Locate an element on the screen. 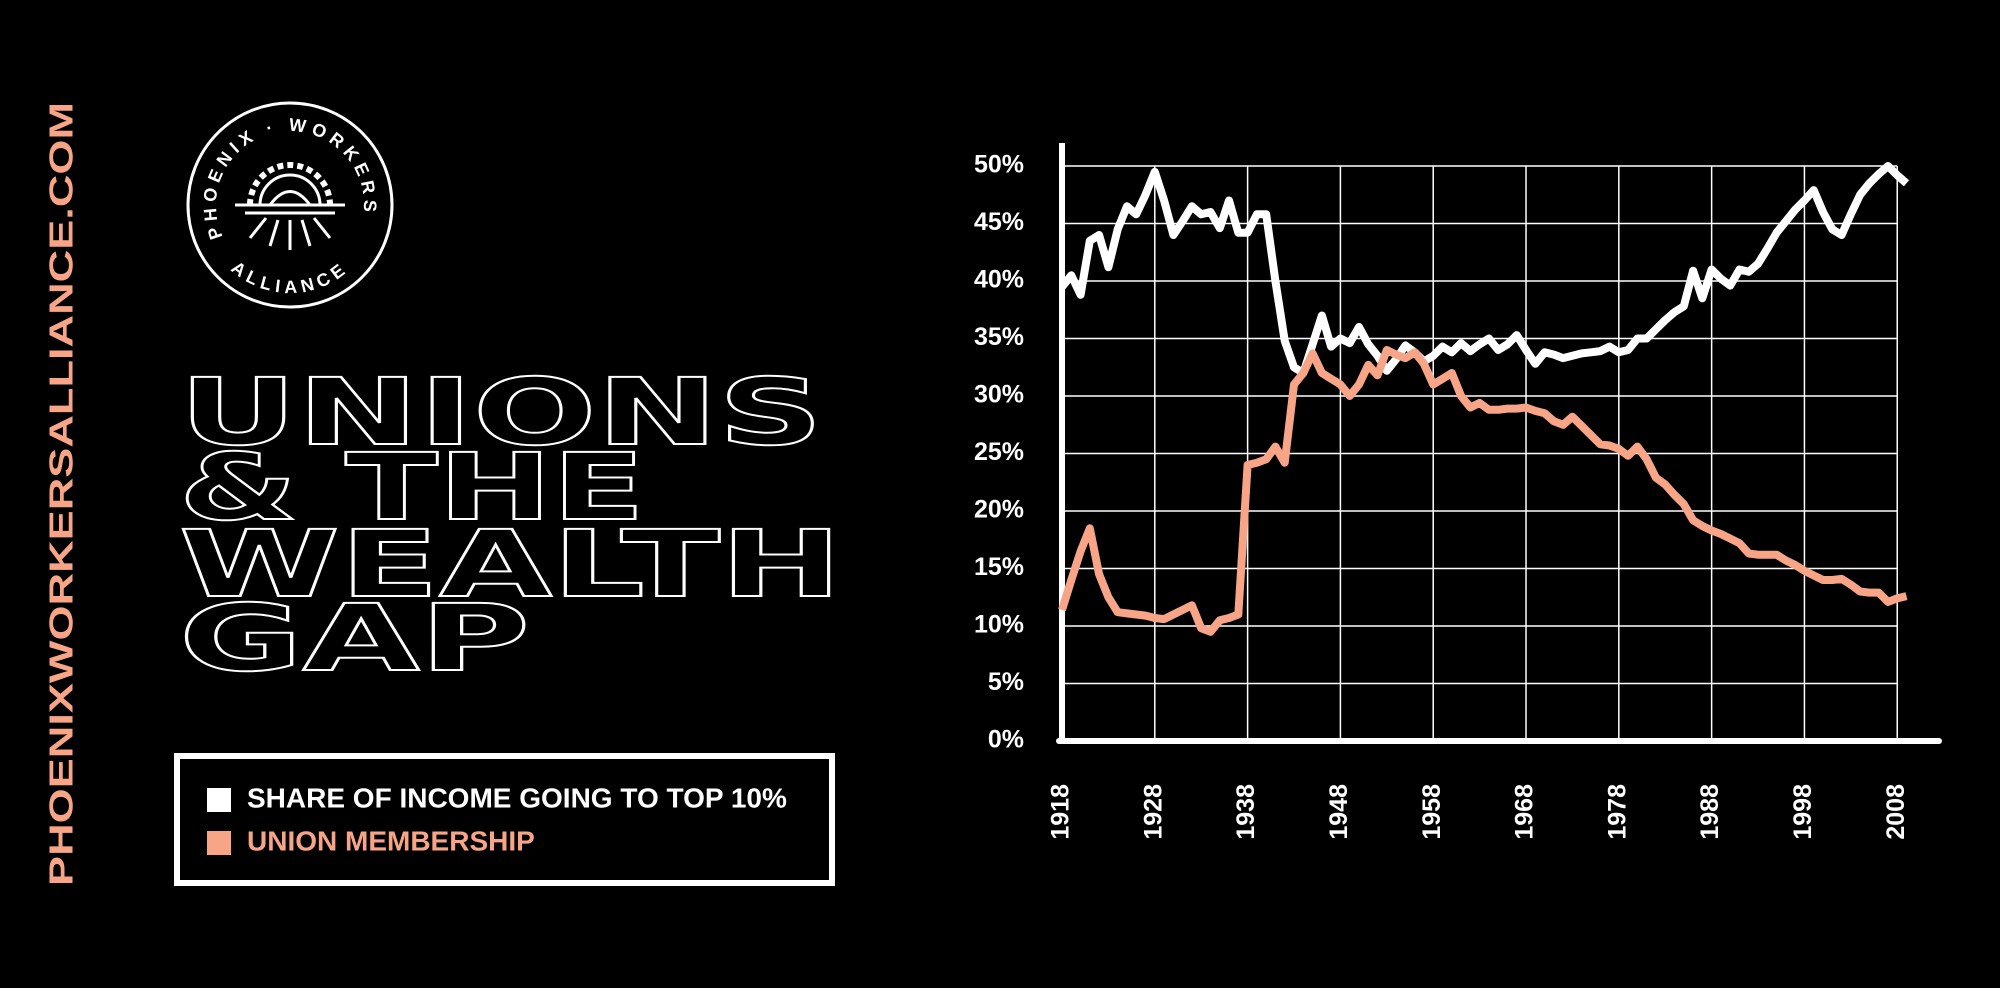 This screenshot has width=2000, height=988. title-line: WEALTH is located at coordinates (510, 564).